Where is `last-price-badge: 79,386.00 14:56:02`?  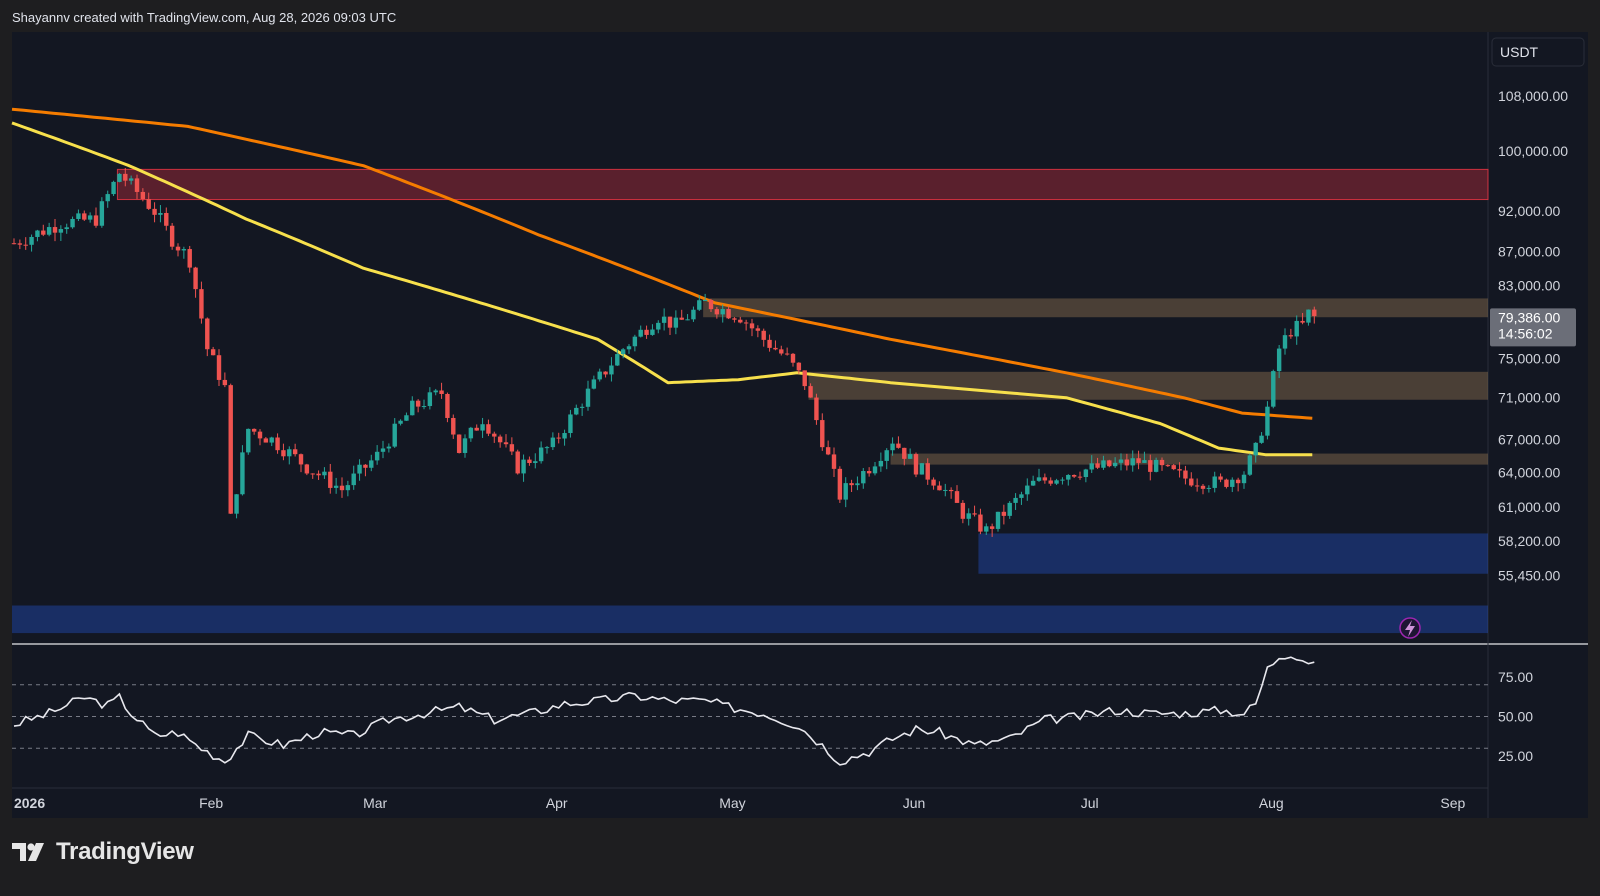
last-price-badge: 79,386.00 14:56:02 is located at coordinates (1533, 327).